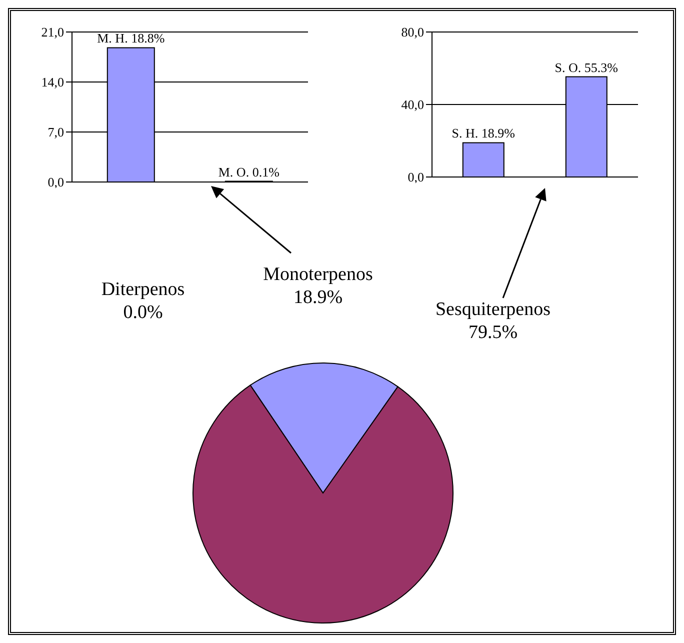  What do you see at coordinates (484, 133) in the screenshot?
I see `data-label: S. H. 18.9%` at bounding box center [484, 133].